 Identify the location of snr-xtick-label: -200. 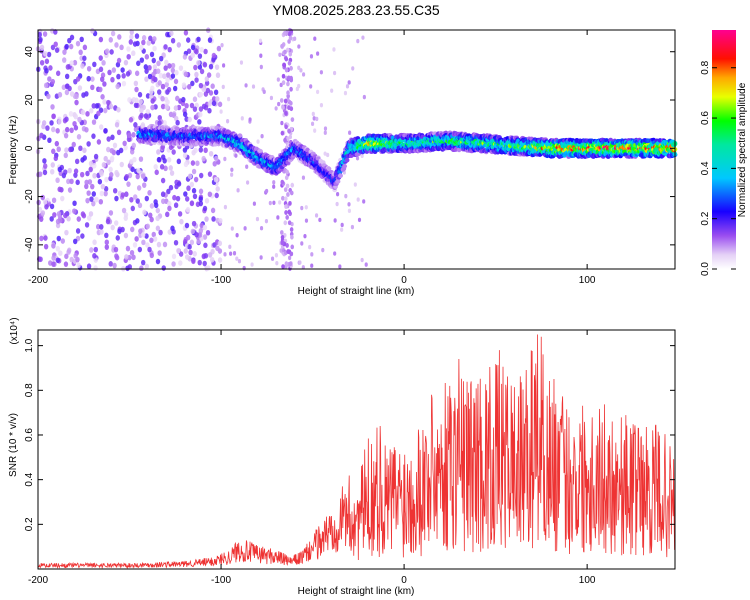
(38, 580).